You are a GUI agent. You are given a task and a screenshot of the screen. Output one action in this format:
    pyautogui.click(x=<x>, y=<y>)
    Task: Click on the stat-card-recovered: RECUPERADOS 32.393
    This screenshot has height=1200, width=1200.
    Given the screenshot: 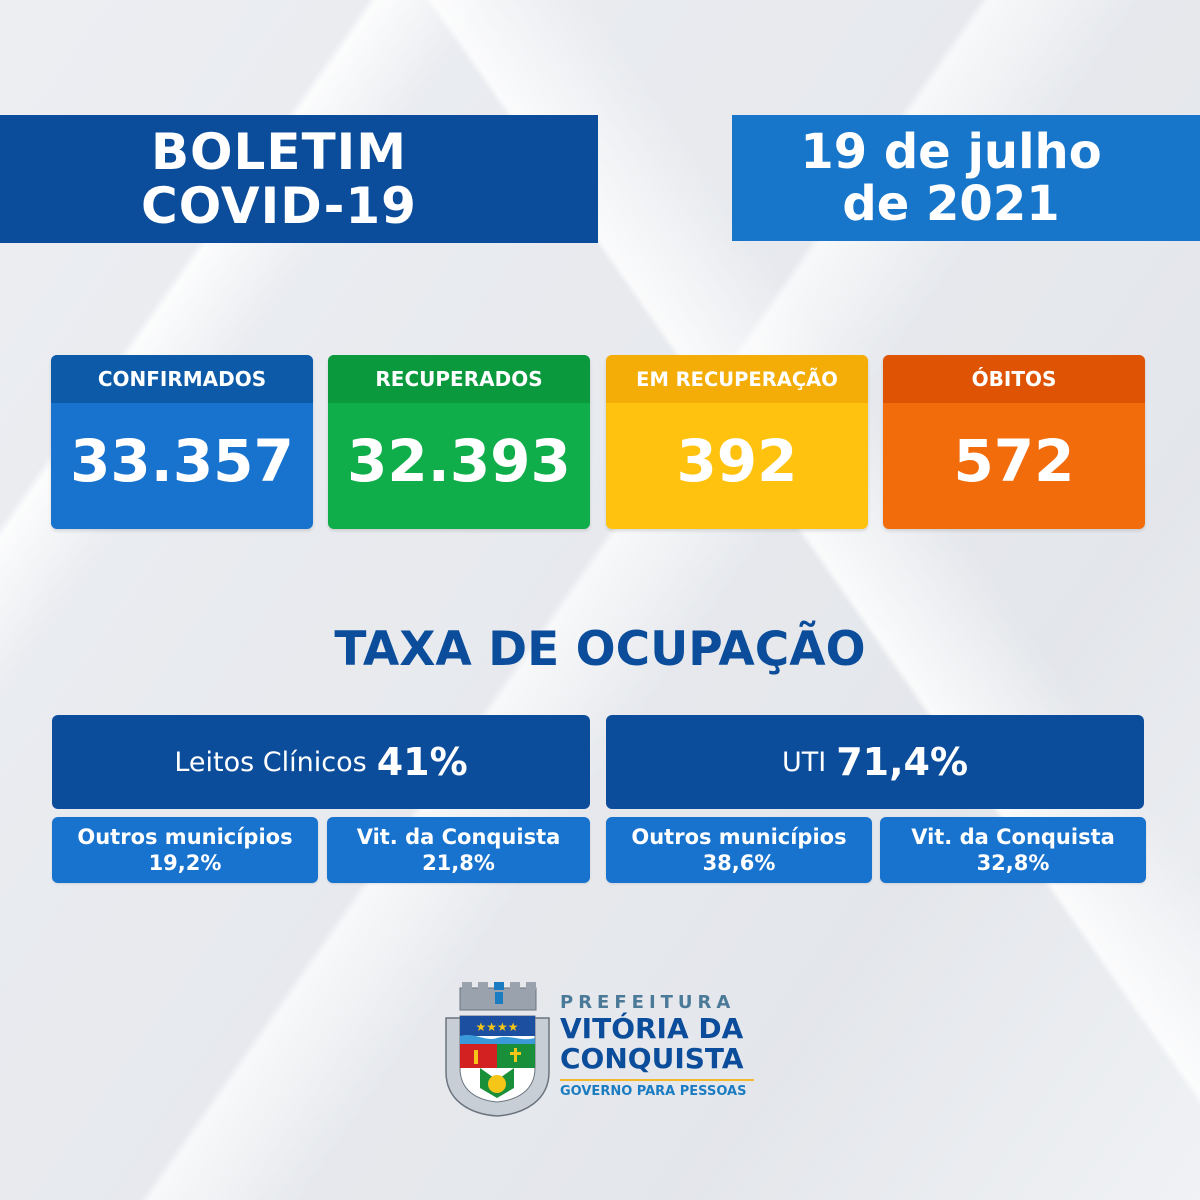 What is the action you would take?
    pyautogui.click(x=459, y=442)
    